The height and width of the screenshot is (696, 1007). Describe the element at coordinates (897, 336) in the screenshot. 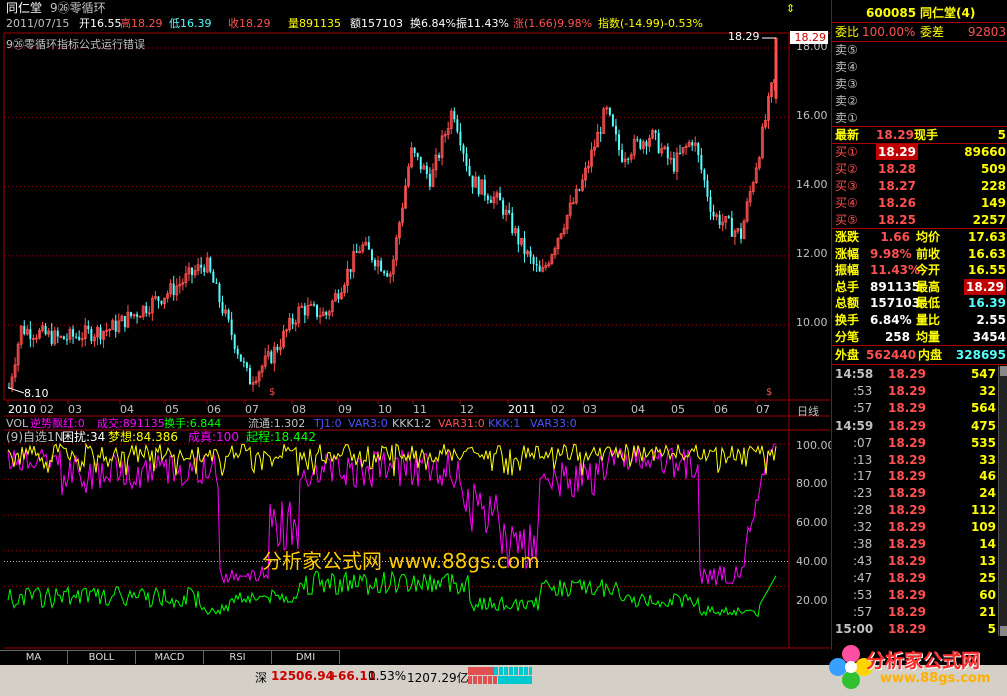

I see `stat-value: 258` at that location.